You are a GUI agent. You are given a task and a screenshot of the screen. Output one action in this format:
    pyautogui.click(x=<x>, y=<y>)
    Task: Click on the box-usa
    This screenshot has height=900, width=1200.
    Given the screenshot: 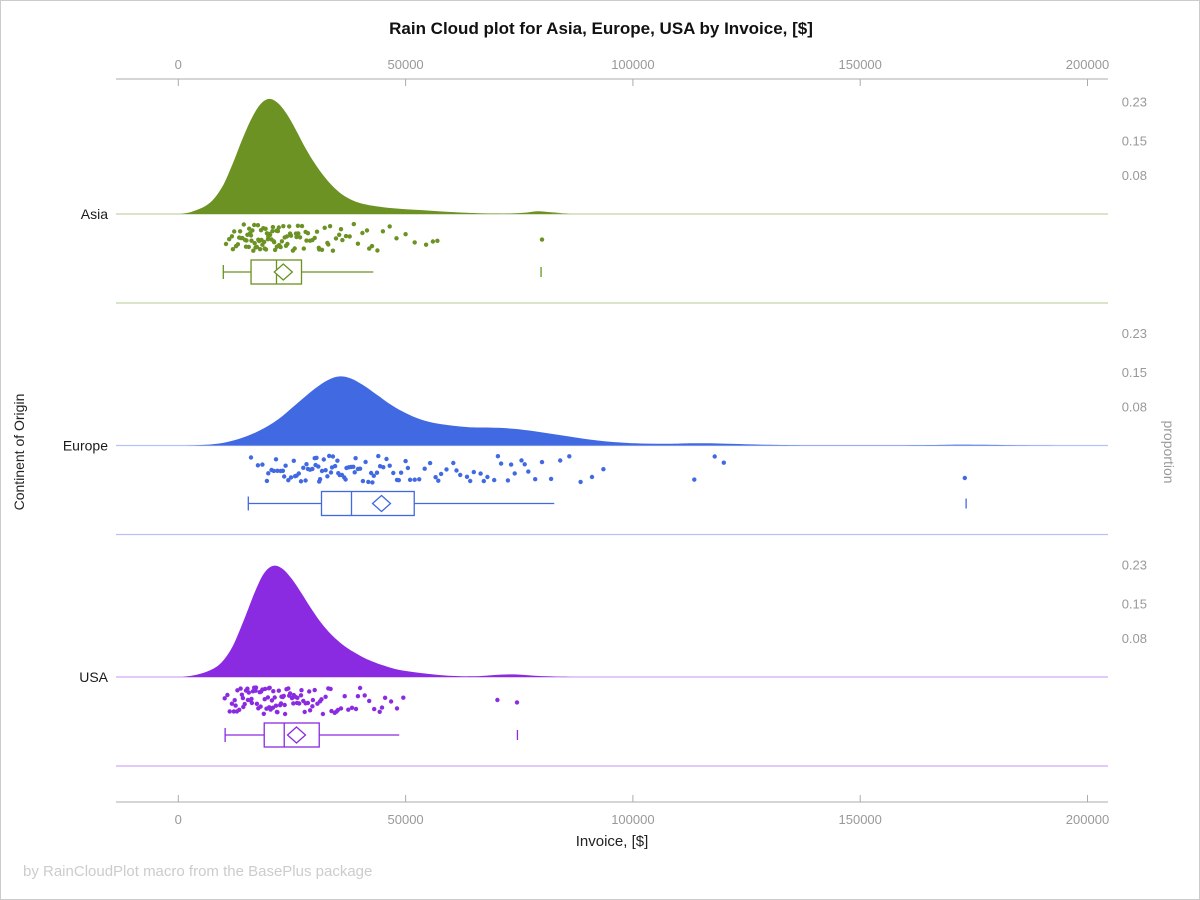 What is the action you would take?
    pyautogui.click(x=291, y=735)
    